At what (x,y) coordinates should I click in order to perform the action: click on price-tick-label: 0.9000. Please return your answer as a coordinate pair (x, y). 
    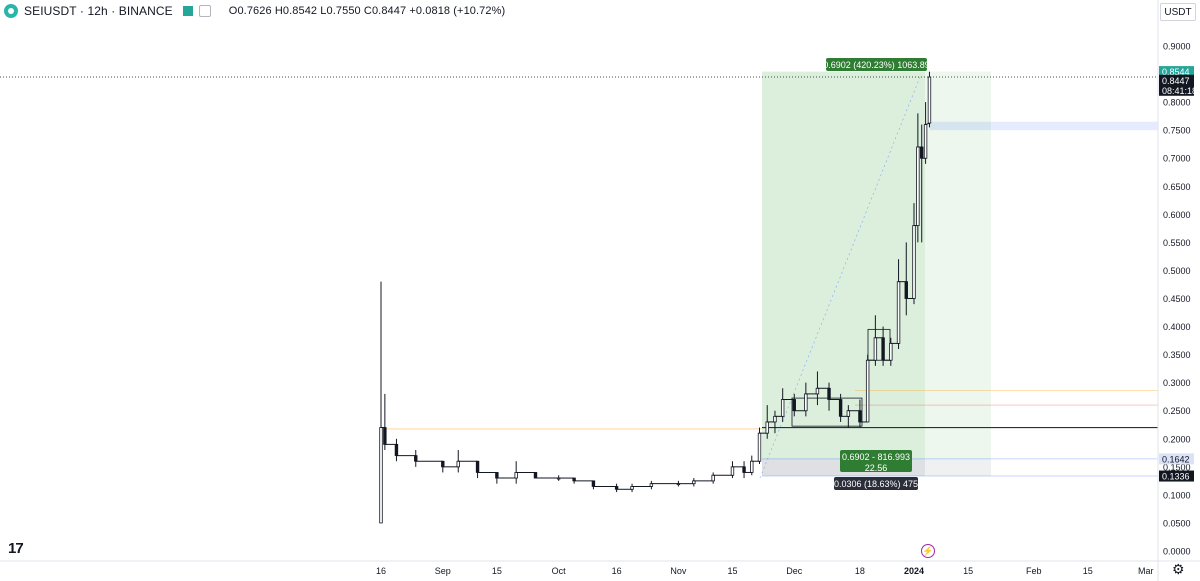
    Looking at the image, I should click on (1177, 47).